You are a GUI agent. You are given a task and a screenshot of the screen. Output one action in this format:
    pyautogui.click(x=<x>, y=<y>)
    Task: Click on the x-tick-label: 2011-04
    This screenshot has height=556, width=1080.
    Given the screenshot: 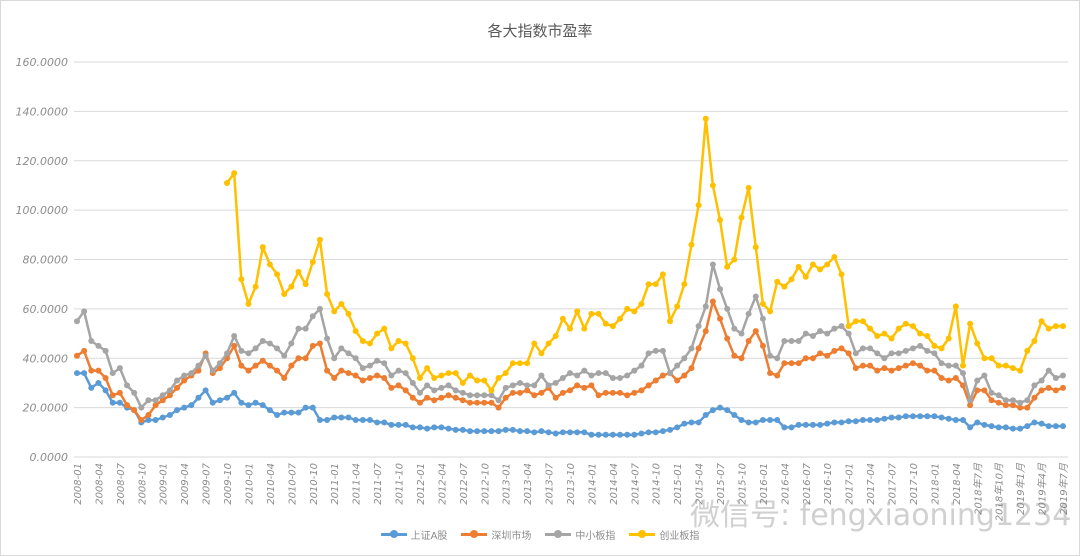 What is the action you would take?
    pyautogui.click(x=357, y=484)
    